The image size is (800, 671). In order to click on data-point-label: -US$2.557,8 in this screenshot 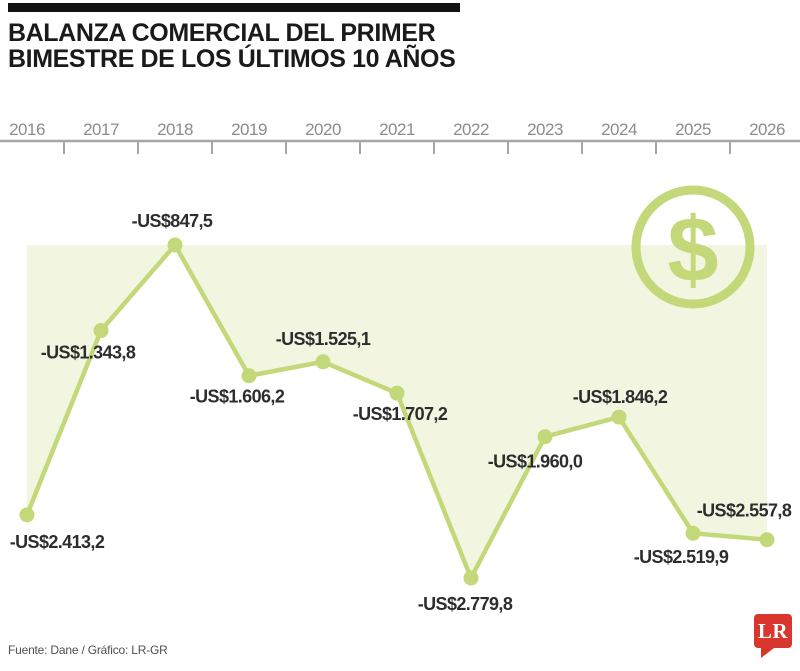, I will do `click(744, 511)`.